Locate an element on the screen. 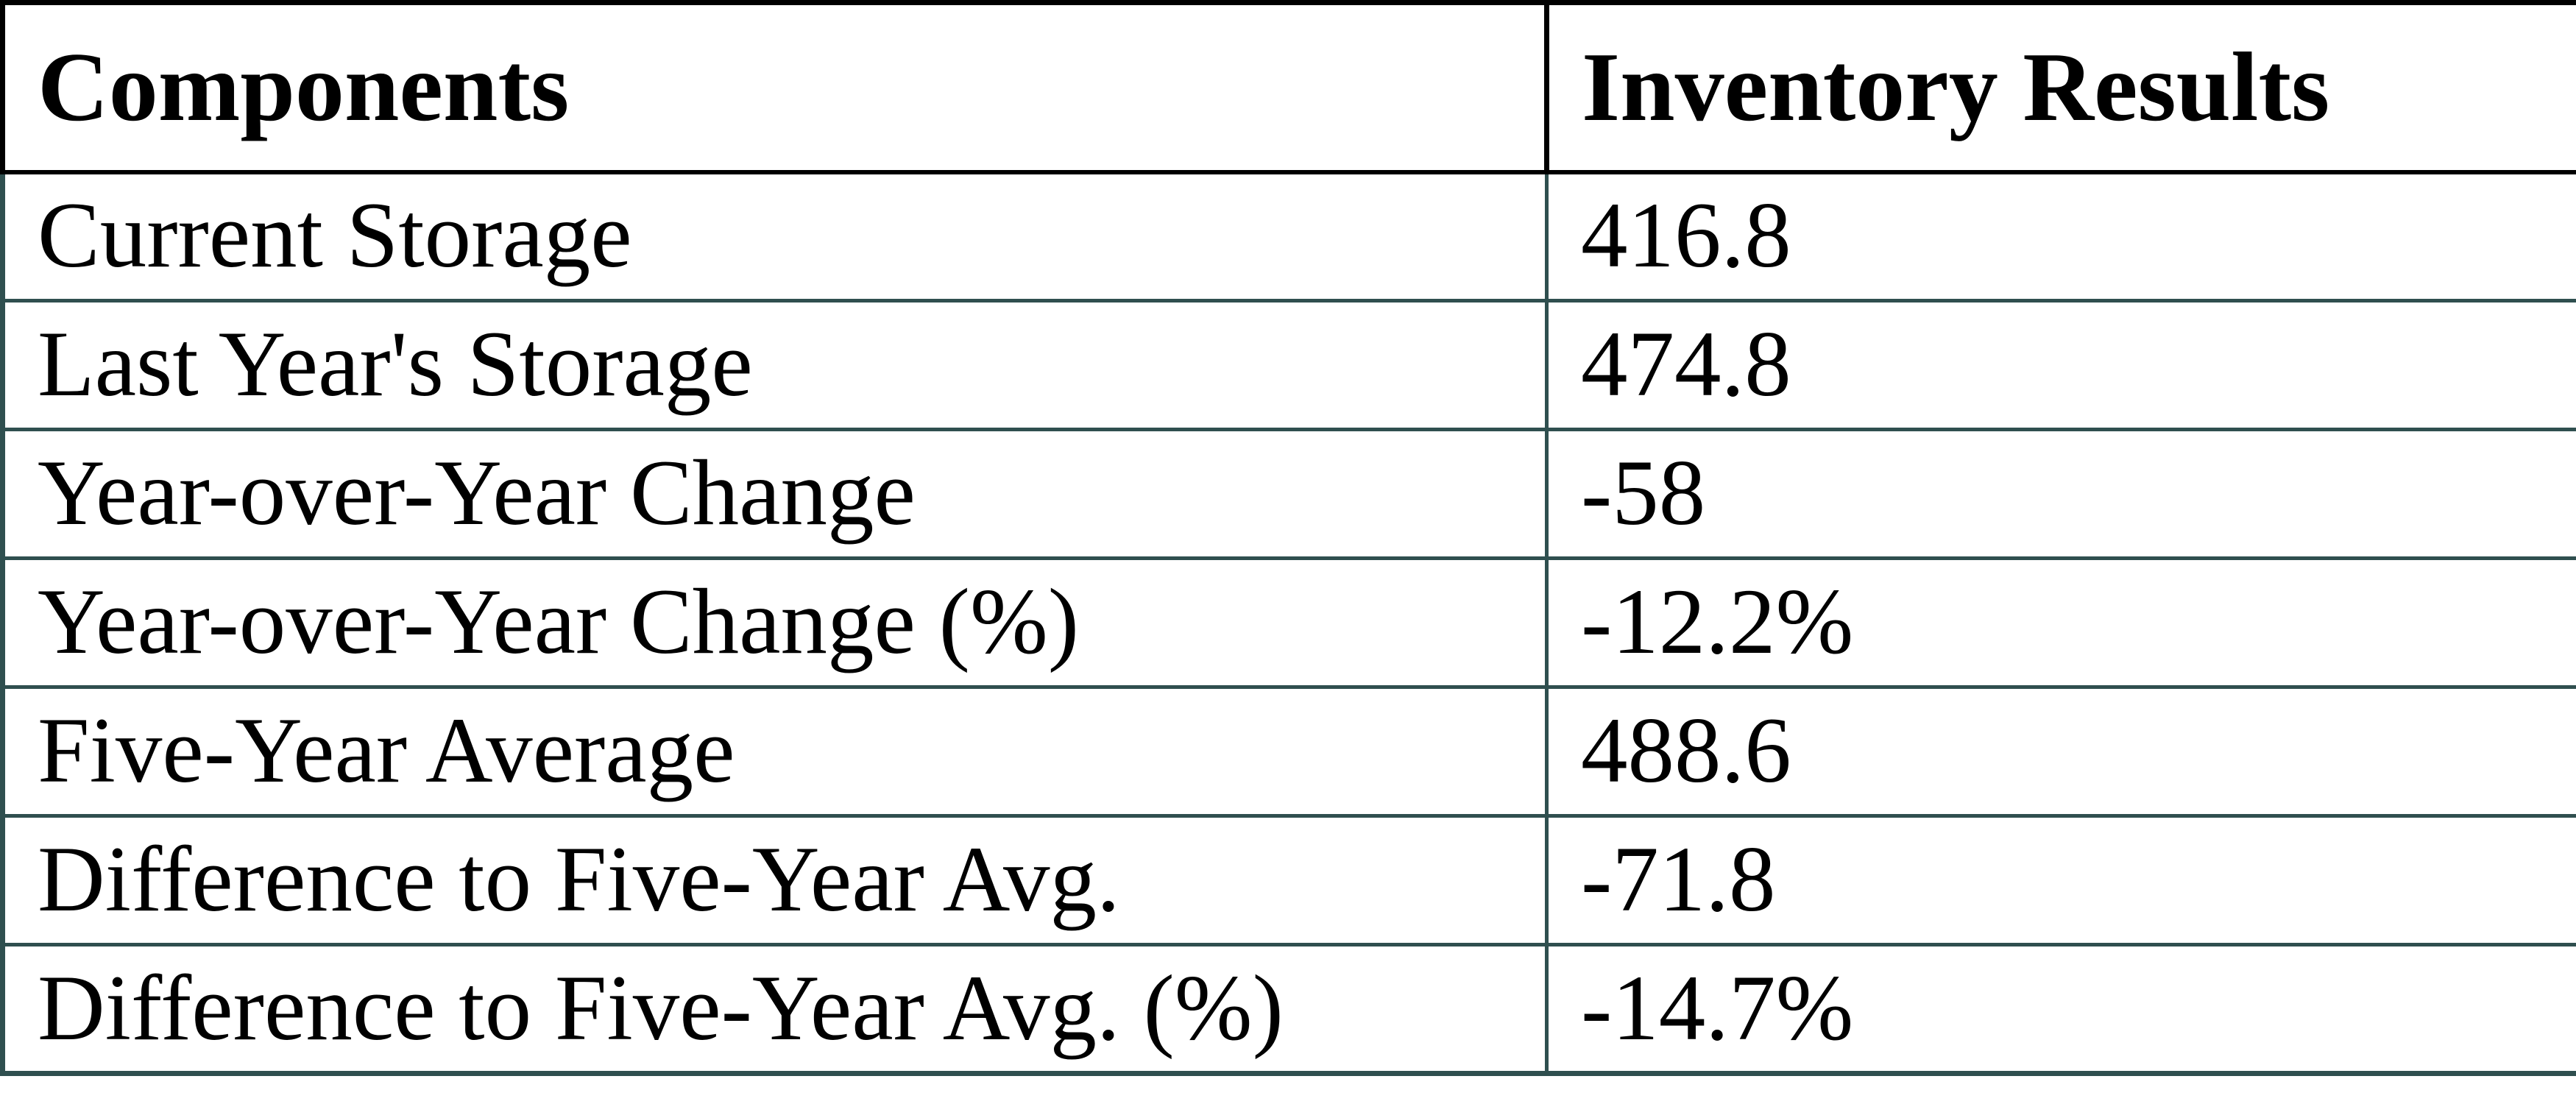 The image size is (2576, 1104). table-row-yoy-change-pct: Year-over-Year Change (%) -12.2% is located at coordinates (1288, 622).